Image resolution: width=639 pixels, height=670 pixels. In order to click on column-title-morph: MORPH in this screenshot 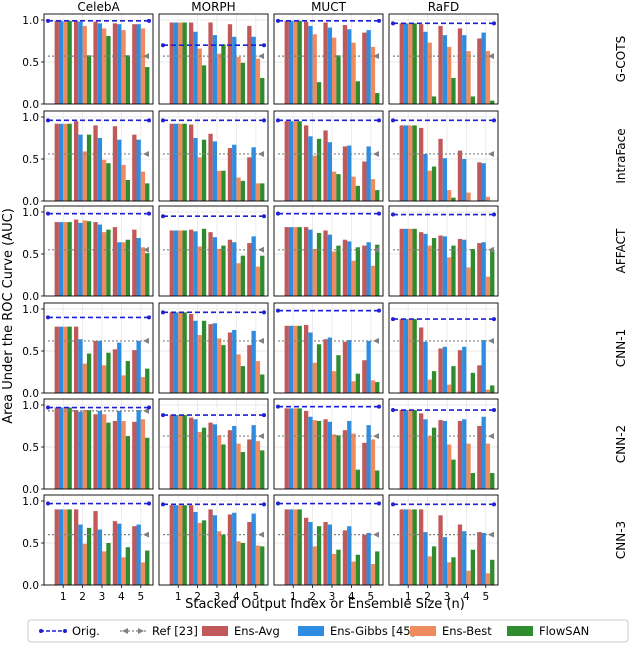, I will do `click(213, 7)`.